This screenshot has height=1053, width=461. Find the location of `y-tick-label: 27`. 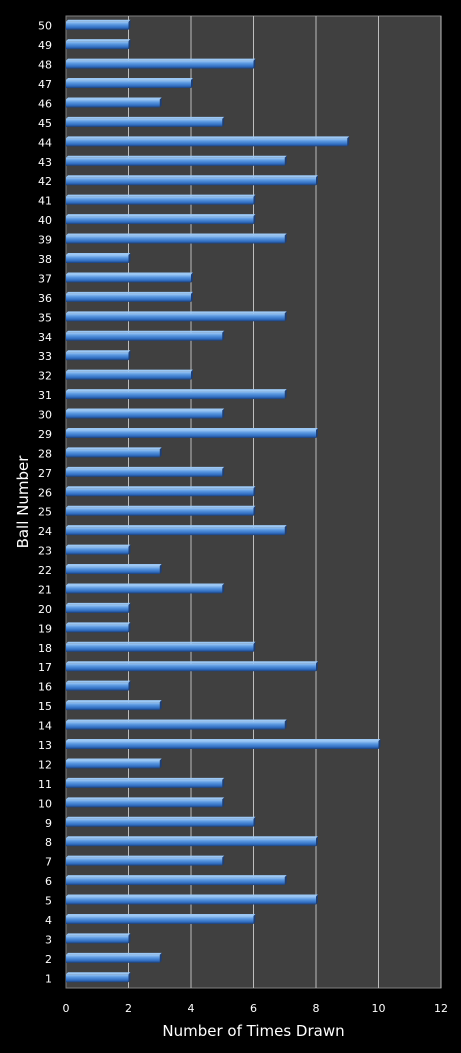

y-tick-label: 27 is located at coordinates (45, 473).